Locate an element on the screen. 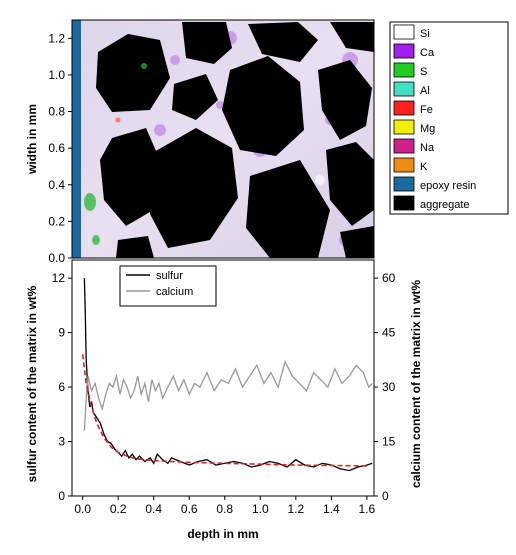  legend-label: S is located at coordinates (423, 72).